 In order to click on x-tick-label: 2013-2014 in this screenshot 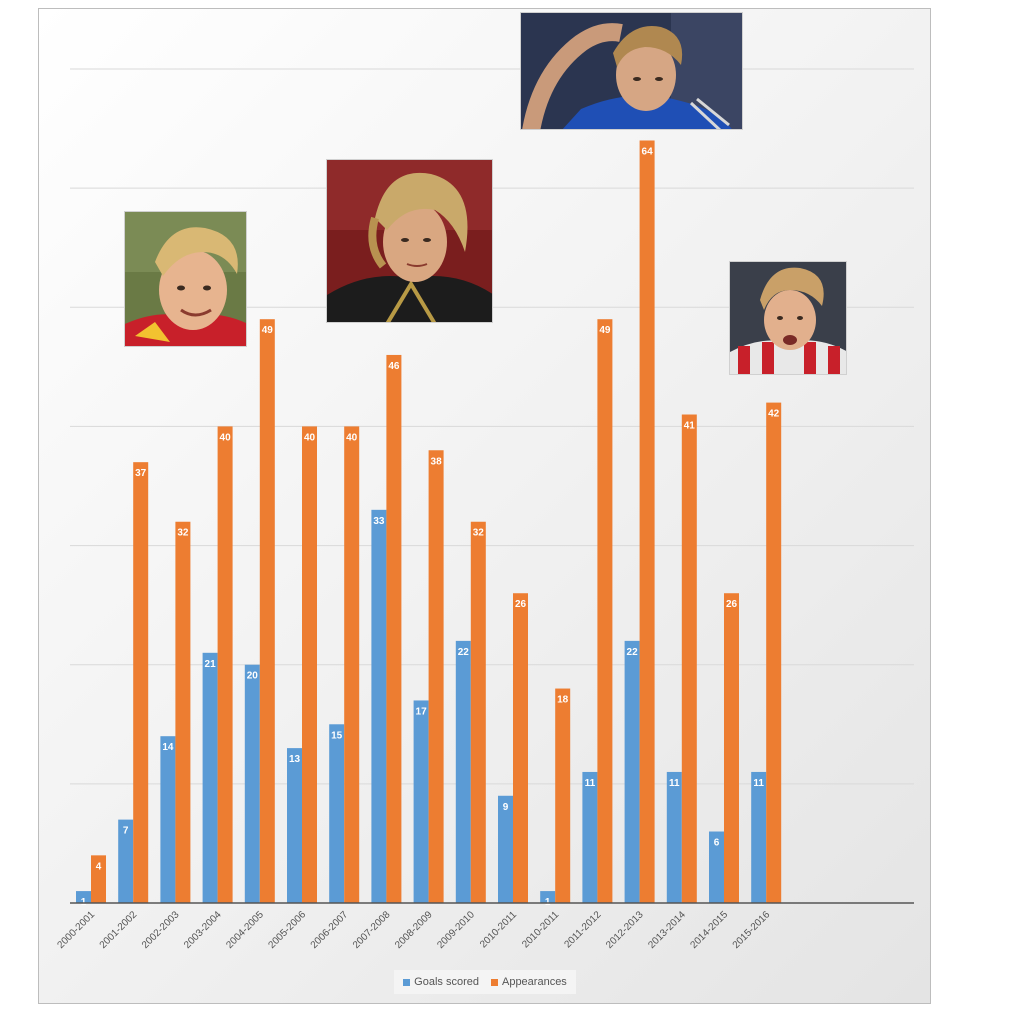, I will do `click(667, 930)`.